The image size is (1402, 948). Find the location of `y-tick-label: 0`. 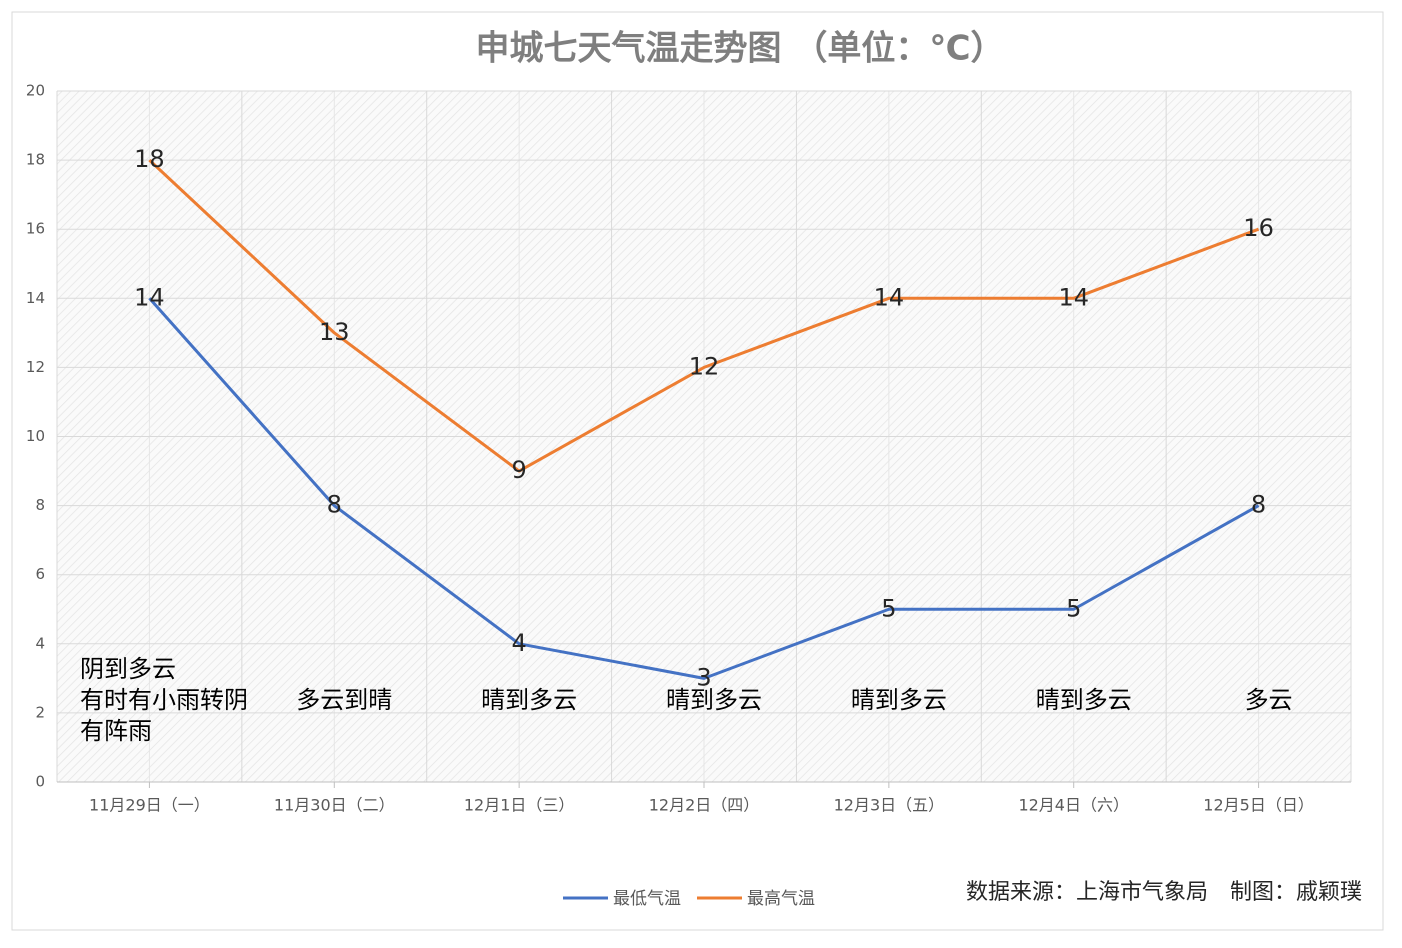

y-tick-label: 0 is located at coordinates (40, 782).